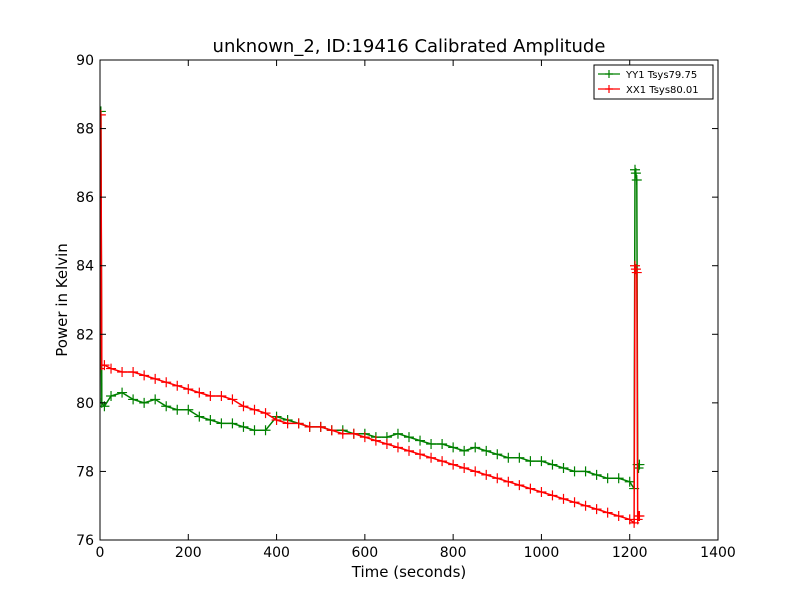 The width and height of the screenshot is (800, 600). I want to click on x-tick-label: 1000, so click(542, 553).